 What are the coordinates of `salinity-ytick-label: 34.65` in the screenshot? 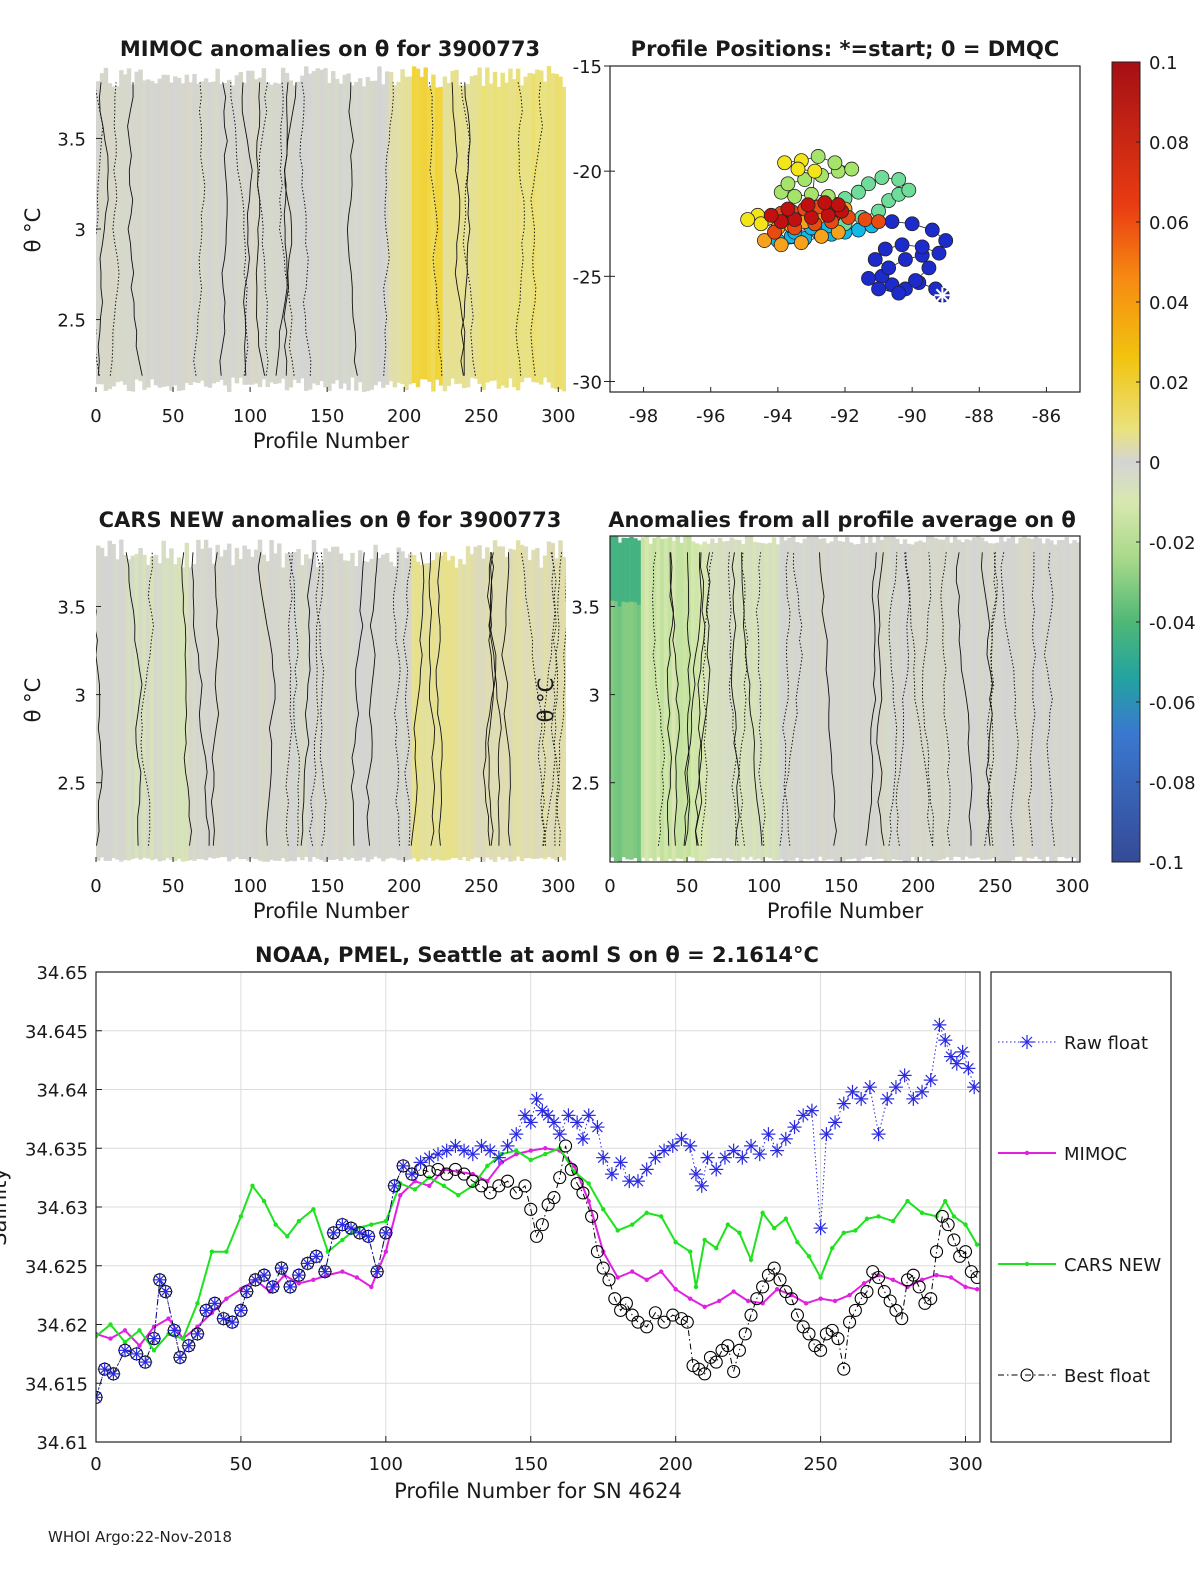 It's located at (62, 973).